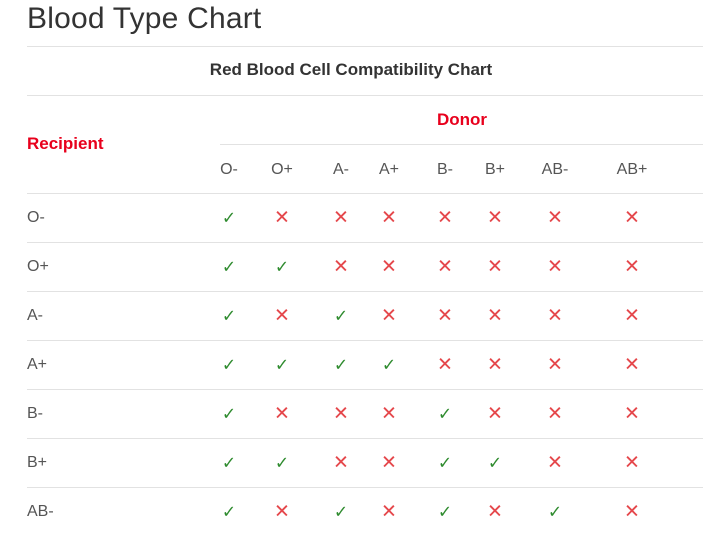 The width and height of the screenshot is (703, 534). Describe the element at coordinates (282, 169) in the screenshot. I see `column-header-donor: O+` at that location.